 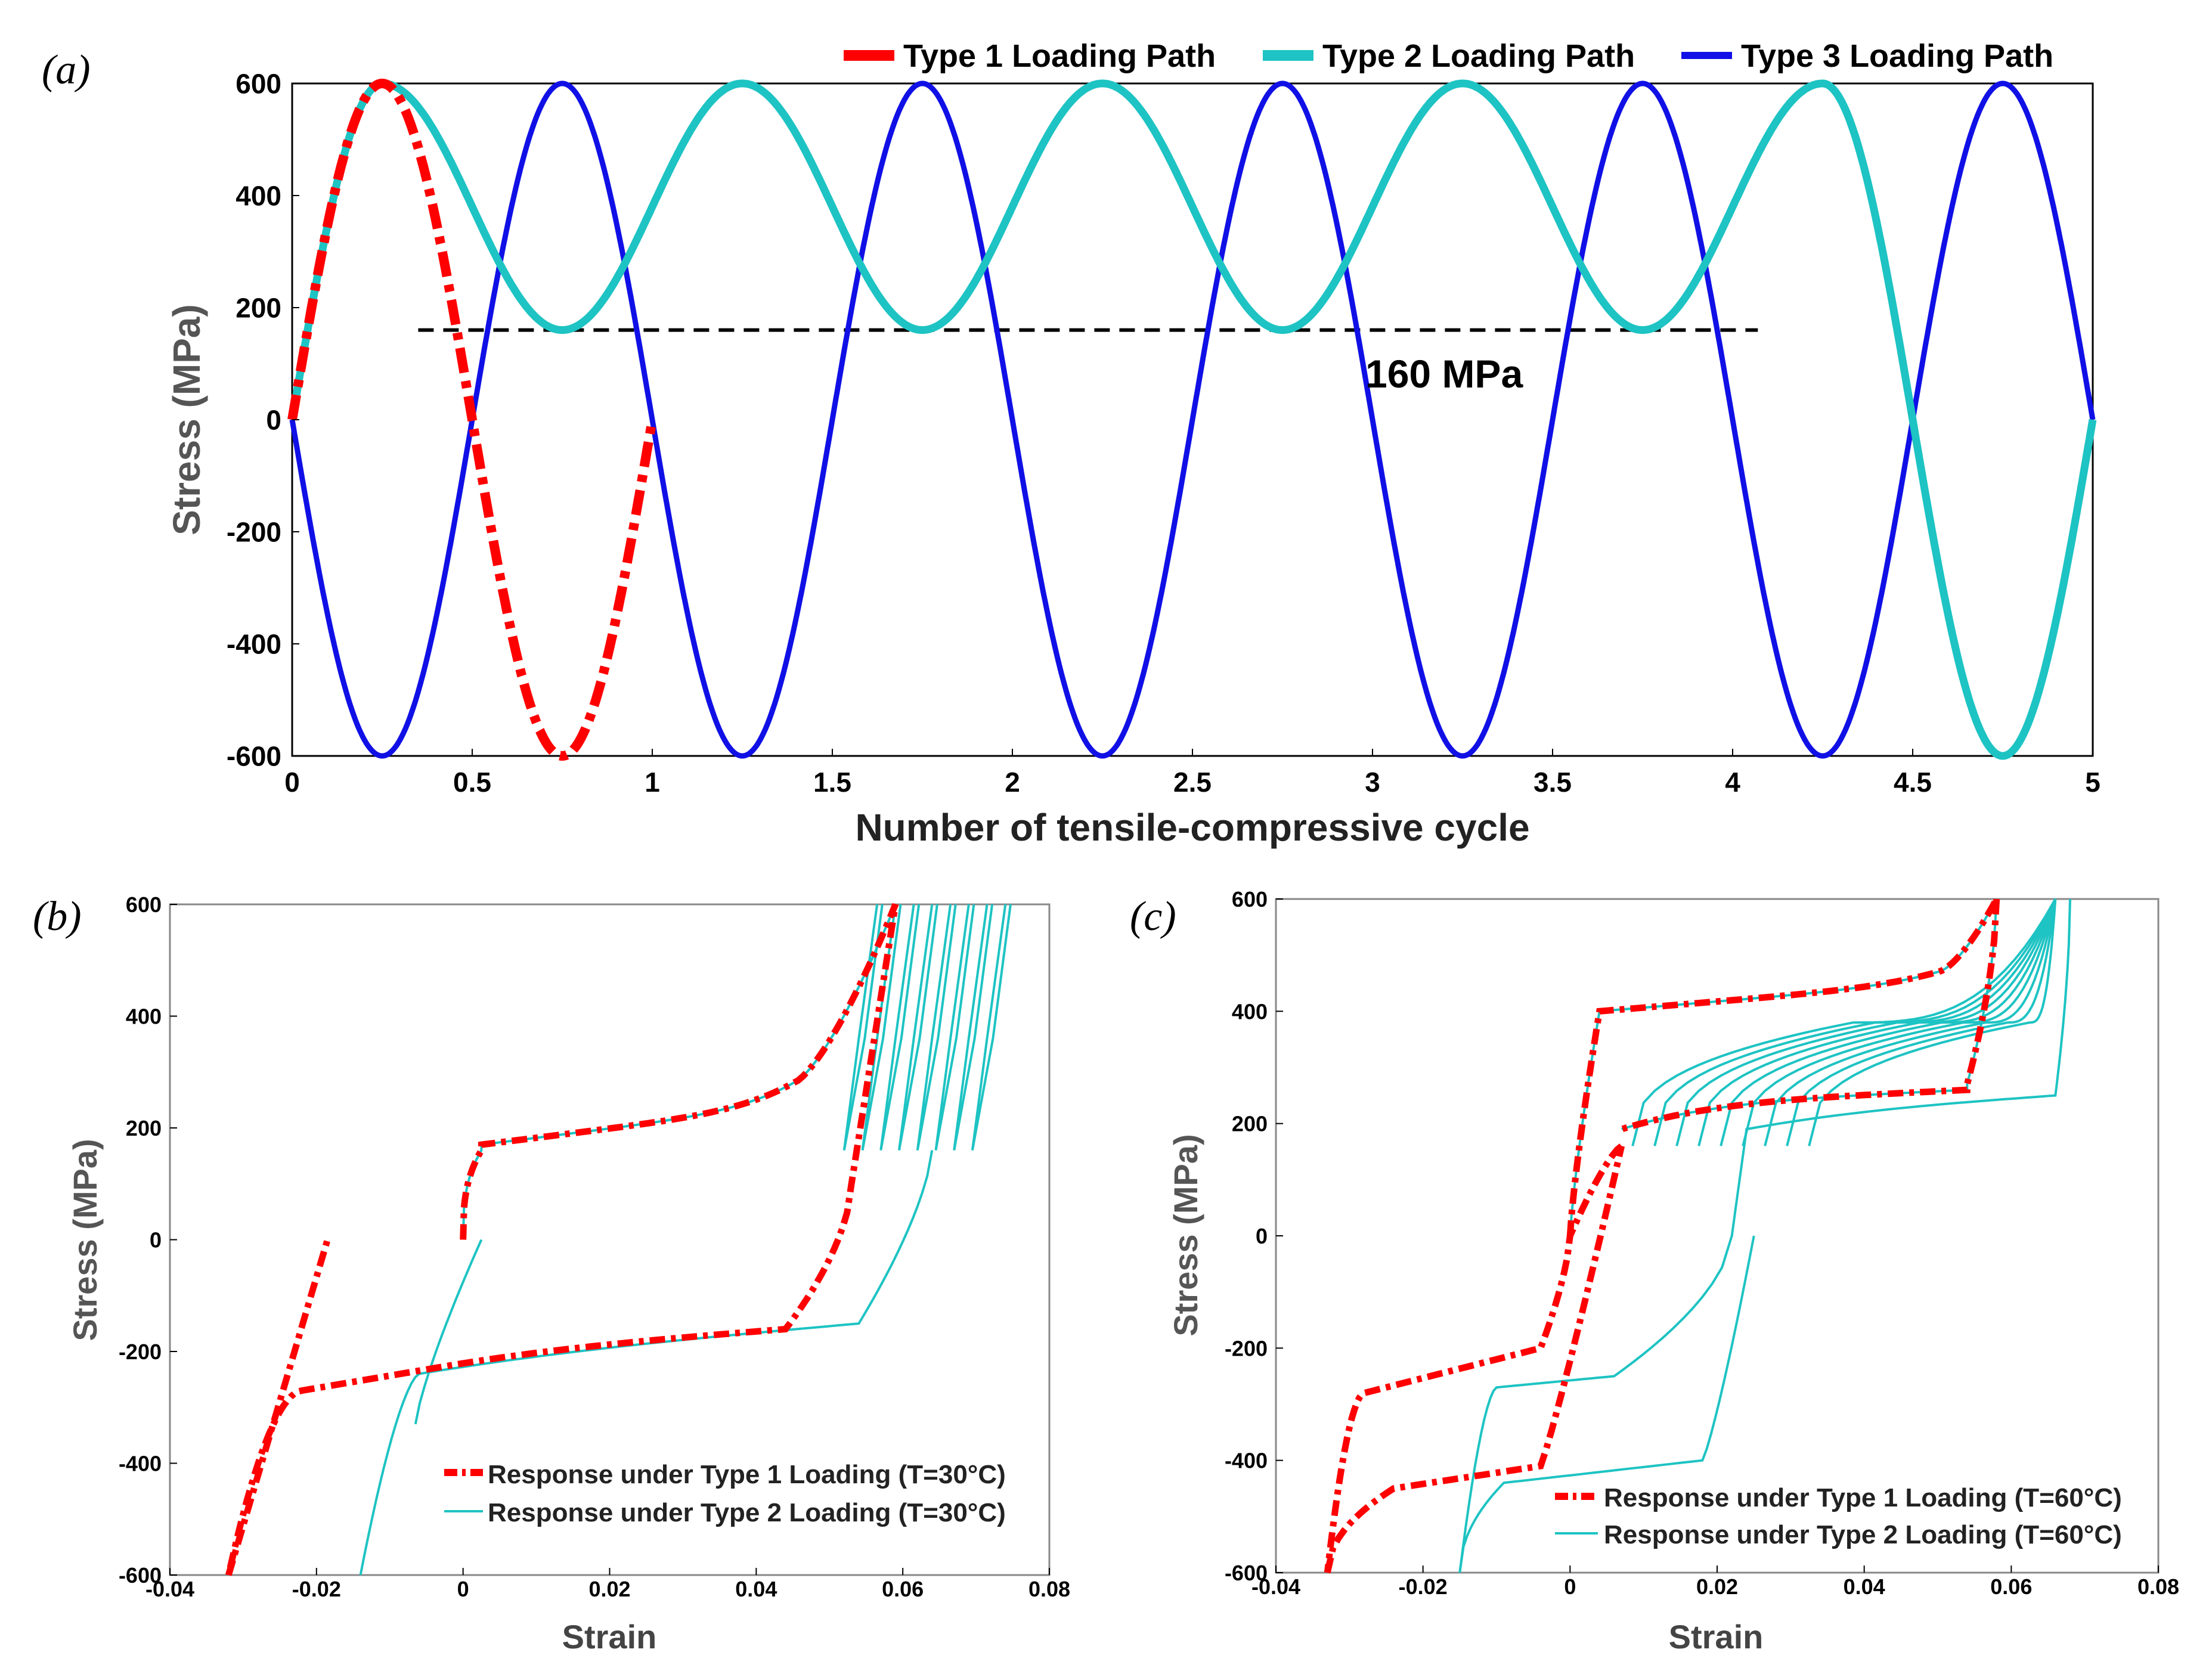 I want to click on panel-b-series-group, so click(x=618, y=1239).